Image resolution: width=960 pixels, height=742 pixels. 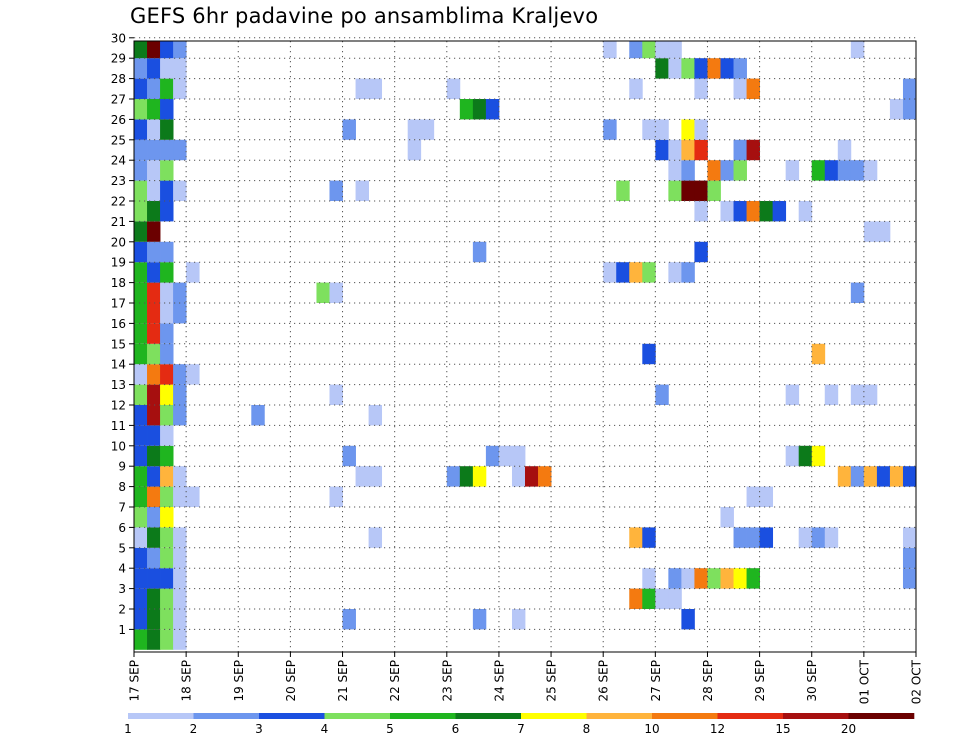 What do you see at coordinates (128, 729) in the screenshot?
I see `legend-label: 1` at bounding box center [128, 729].